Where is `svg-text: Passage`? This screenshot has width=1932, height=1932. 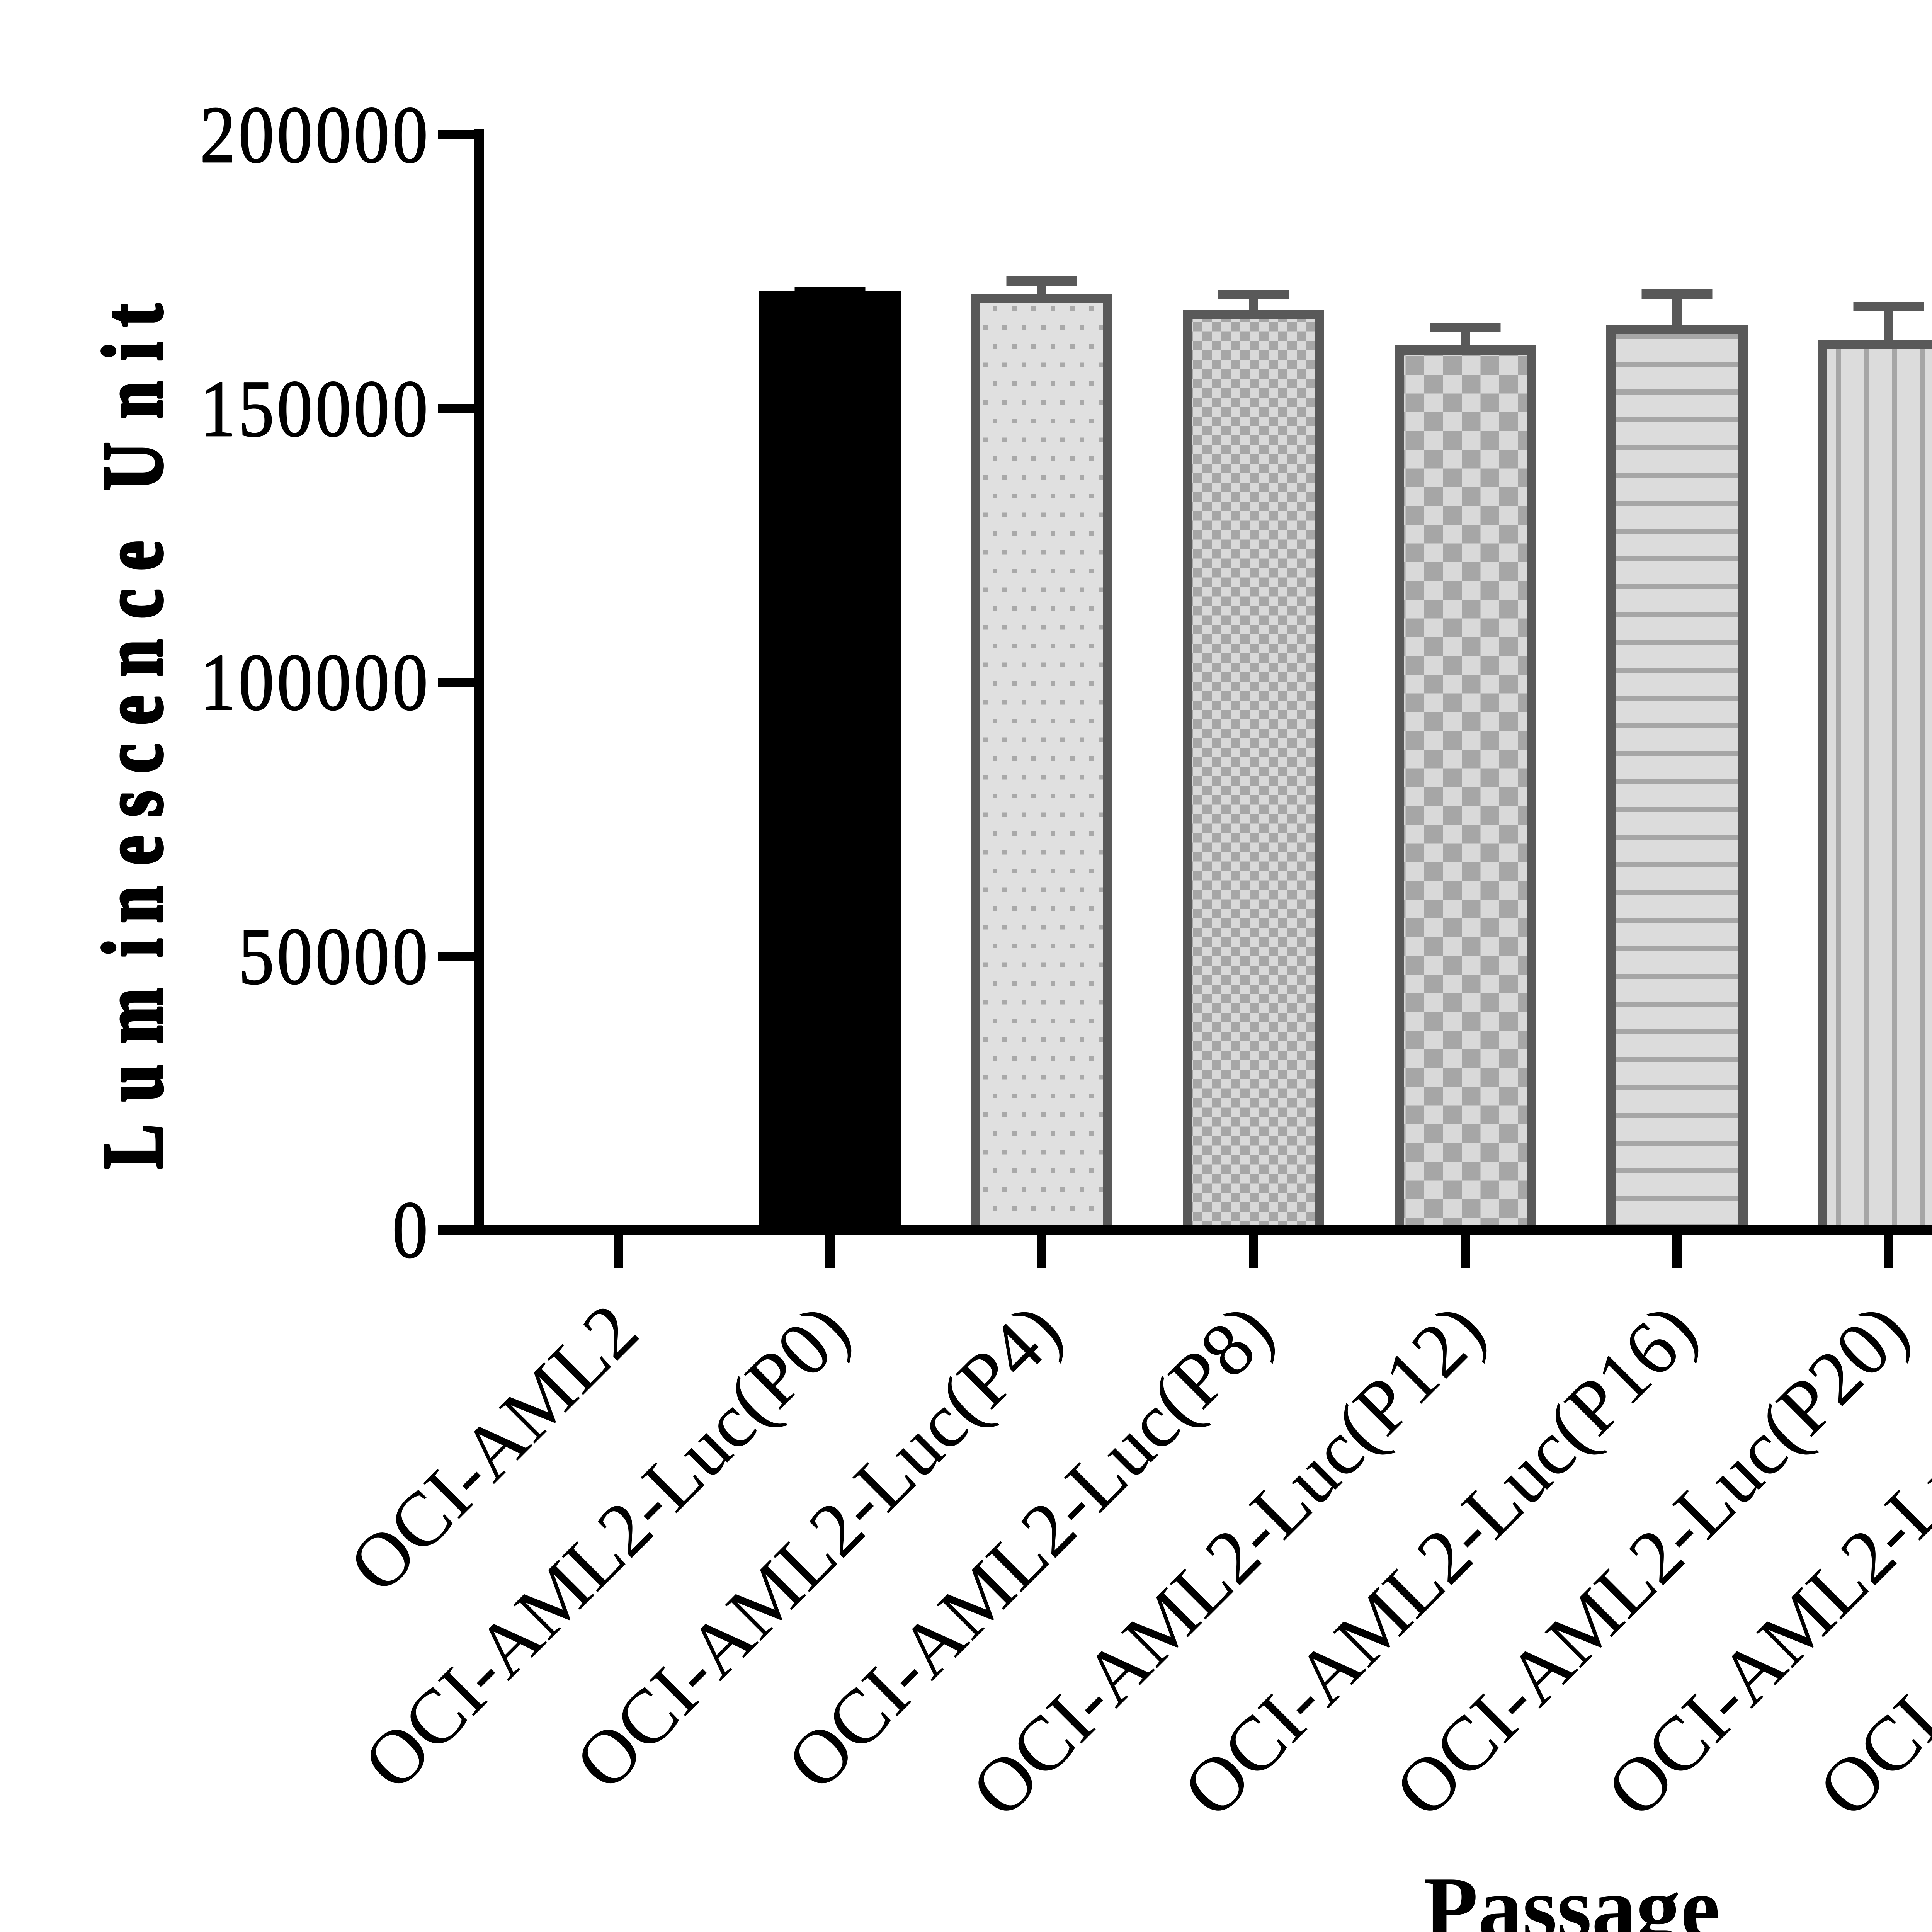
svg-text: Passage is located at coordinates (1572, 1896).